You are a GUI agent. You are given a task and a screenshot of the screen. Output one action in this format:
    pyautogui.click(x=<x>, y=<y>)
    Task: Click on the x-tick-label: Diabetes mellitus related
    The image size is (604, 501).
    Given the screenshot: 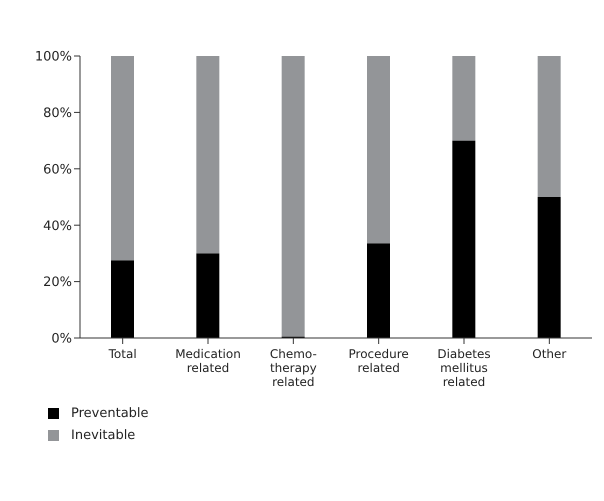 What is the action you would take?
    pyautogui.click(x=464, y=368)
    